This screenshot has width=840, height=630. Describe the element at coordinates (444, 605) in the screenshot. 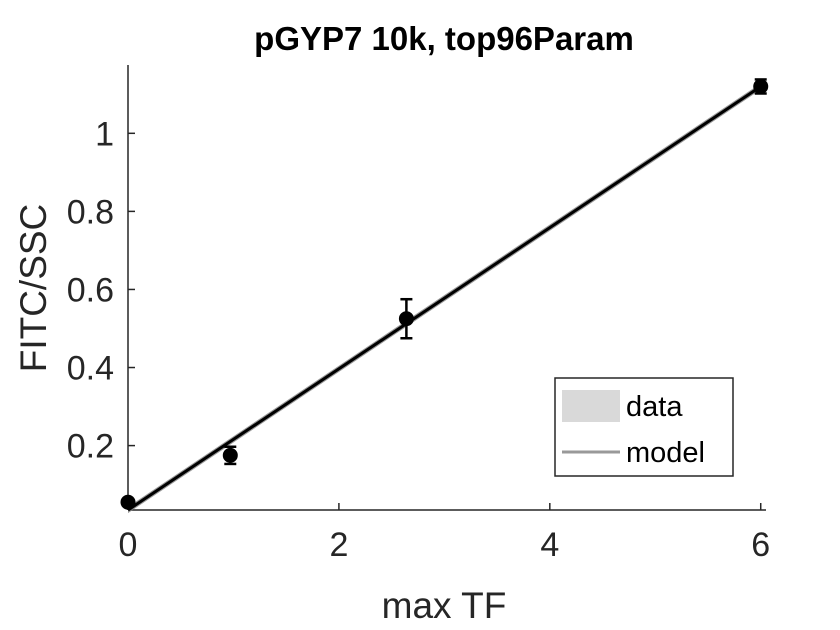

I see `x-axis-label: max TF` at that location.